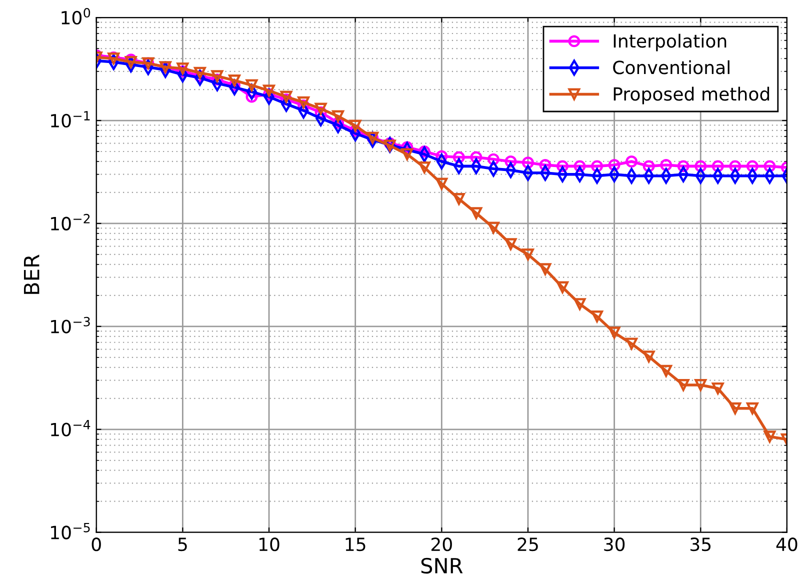 Image resolution: width=803 pixels, height=585 pixels. I want to click on x-axis-title: SNR, so click(442, 566).